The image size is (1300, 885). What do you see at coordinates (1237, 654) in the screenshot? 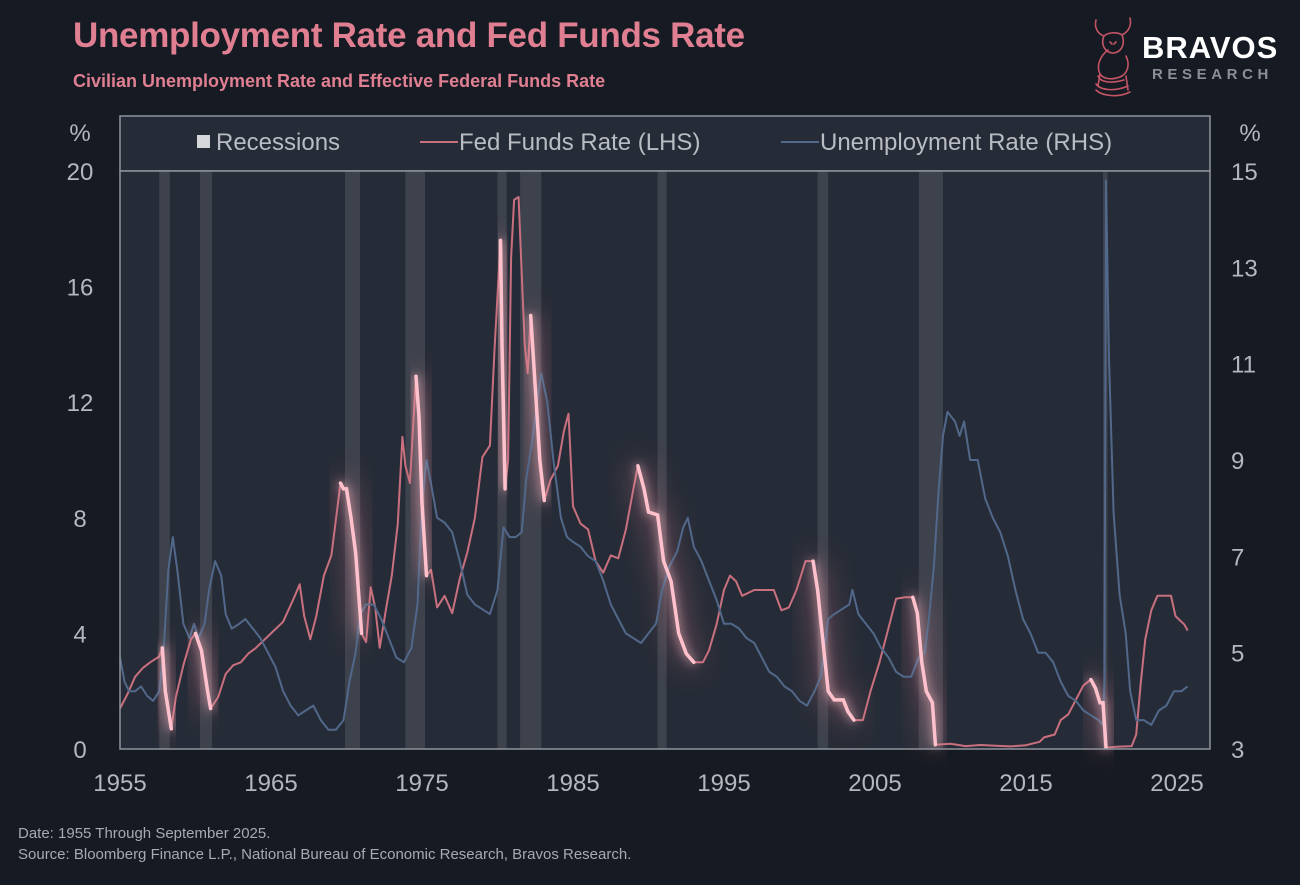
I see `right-tick-label: 5` at bounding box center [1237, 654].